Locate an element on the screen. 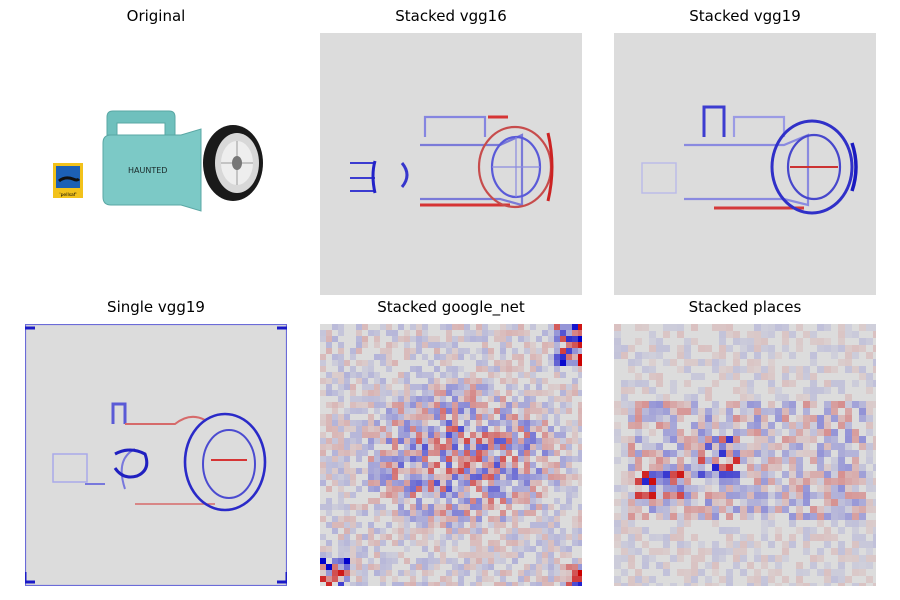 This screenshot has width=900, height=600. original-image: 'pellsaf' HAUNTED is located at coordinates (156, 164).